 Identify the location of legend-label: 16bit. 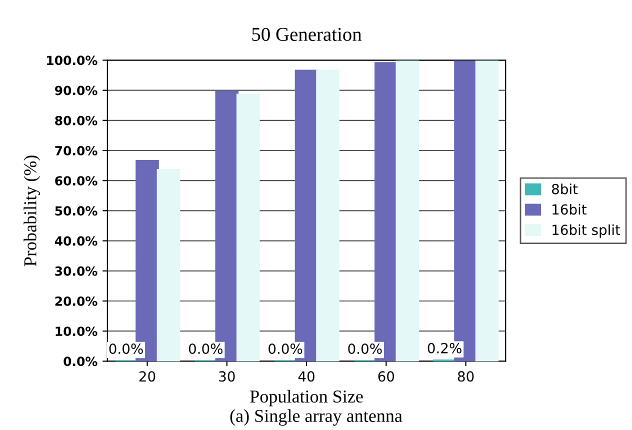
(569, 209).